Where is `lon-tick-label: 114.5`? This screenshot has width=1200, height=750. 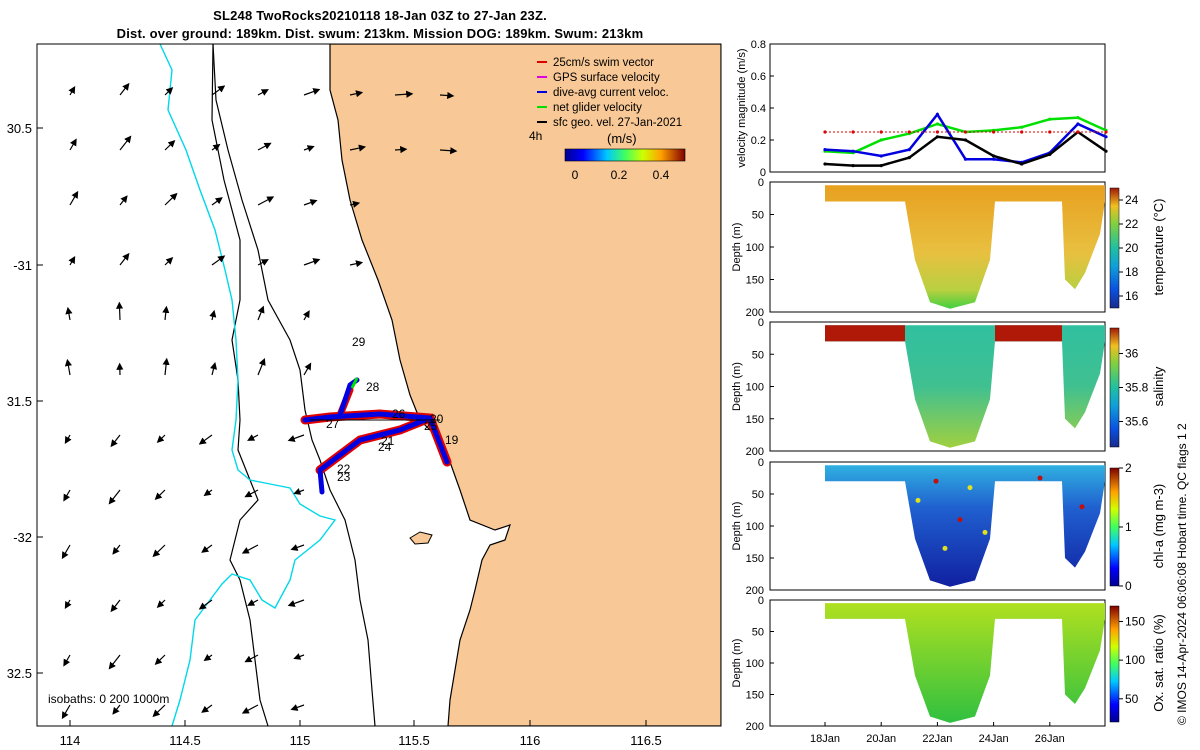
lon-tick-label: 114.5 is located at coordinates (185, 740).